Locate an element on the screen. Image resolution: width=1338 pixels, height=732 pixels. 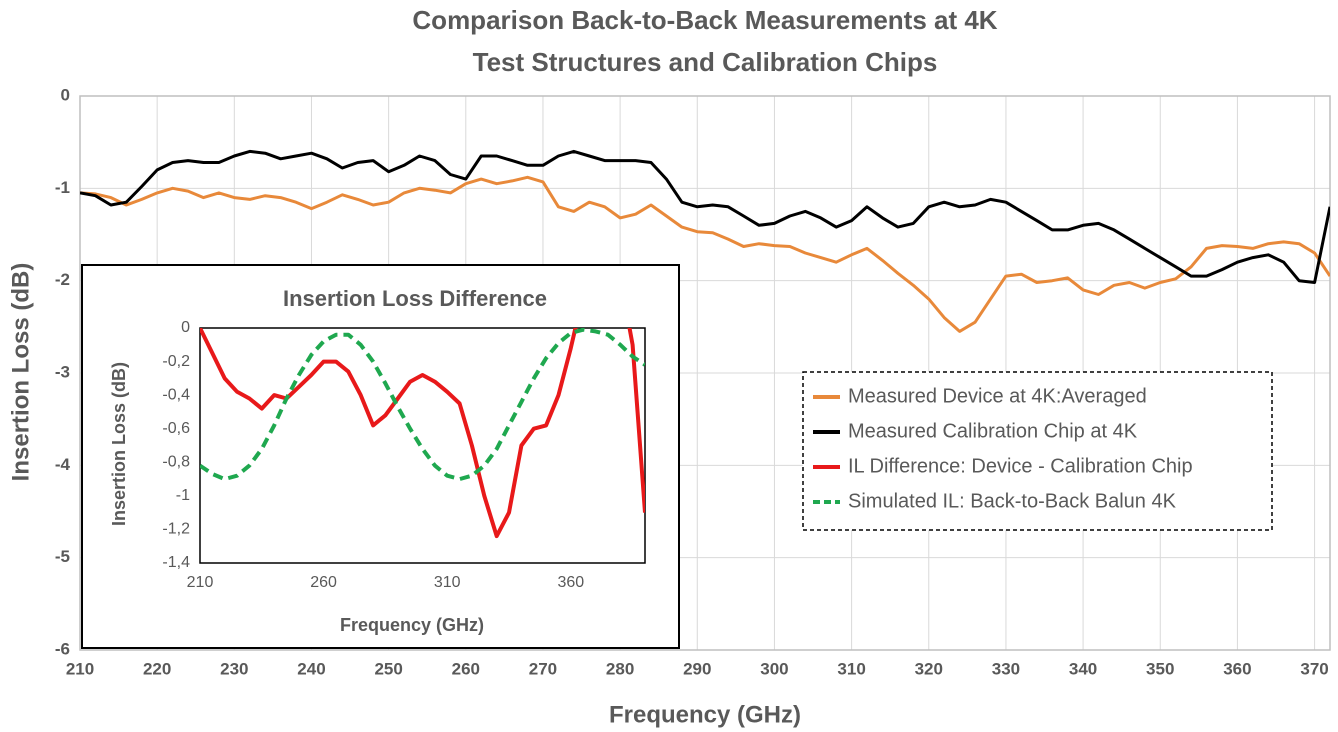
inset-y-axis-label: Insertion Loss (dB) is located at coordinates (119, 444).